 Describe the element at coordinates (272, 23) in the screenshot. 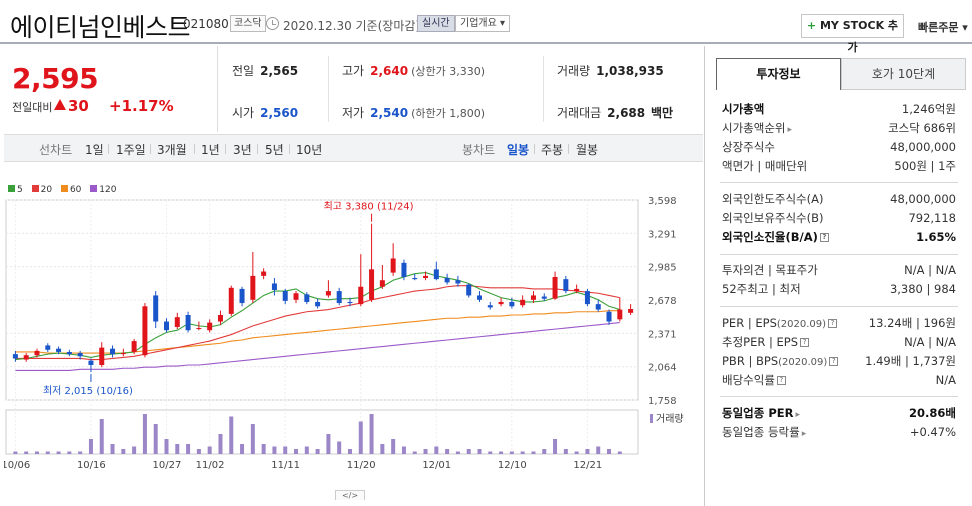

I see `clock-icon` at that location.